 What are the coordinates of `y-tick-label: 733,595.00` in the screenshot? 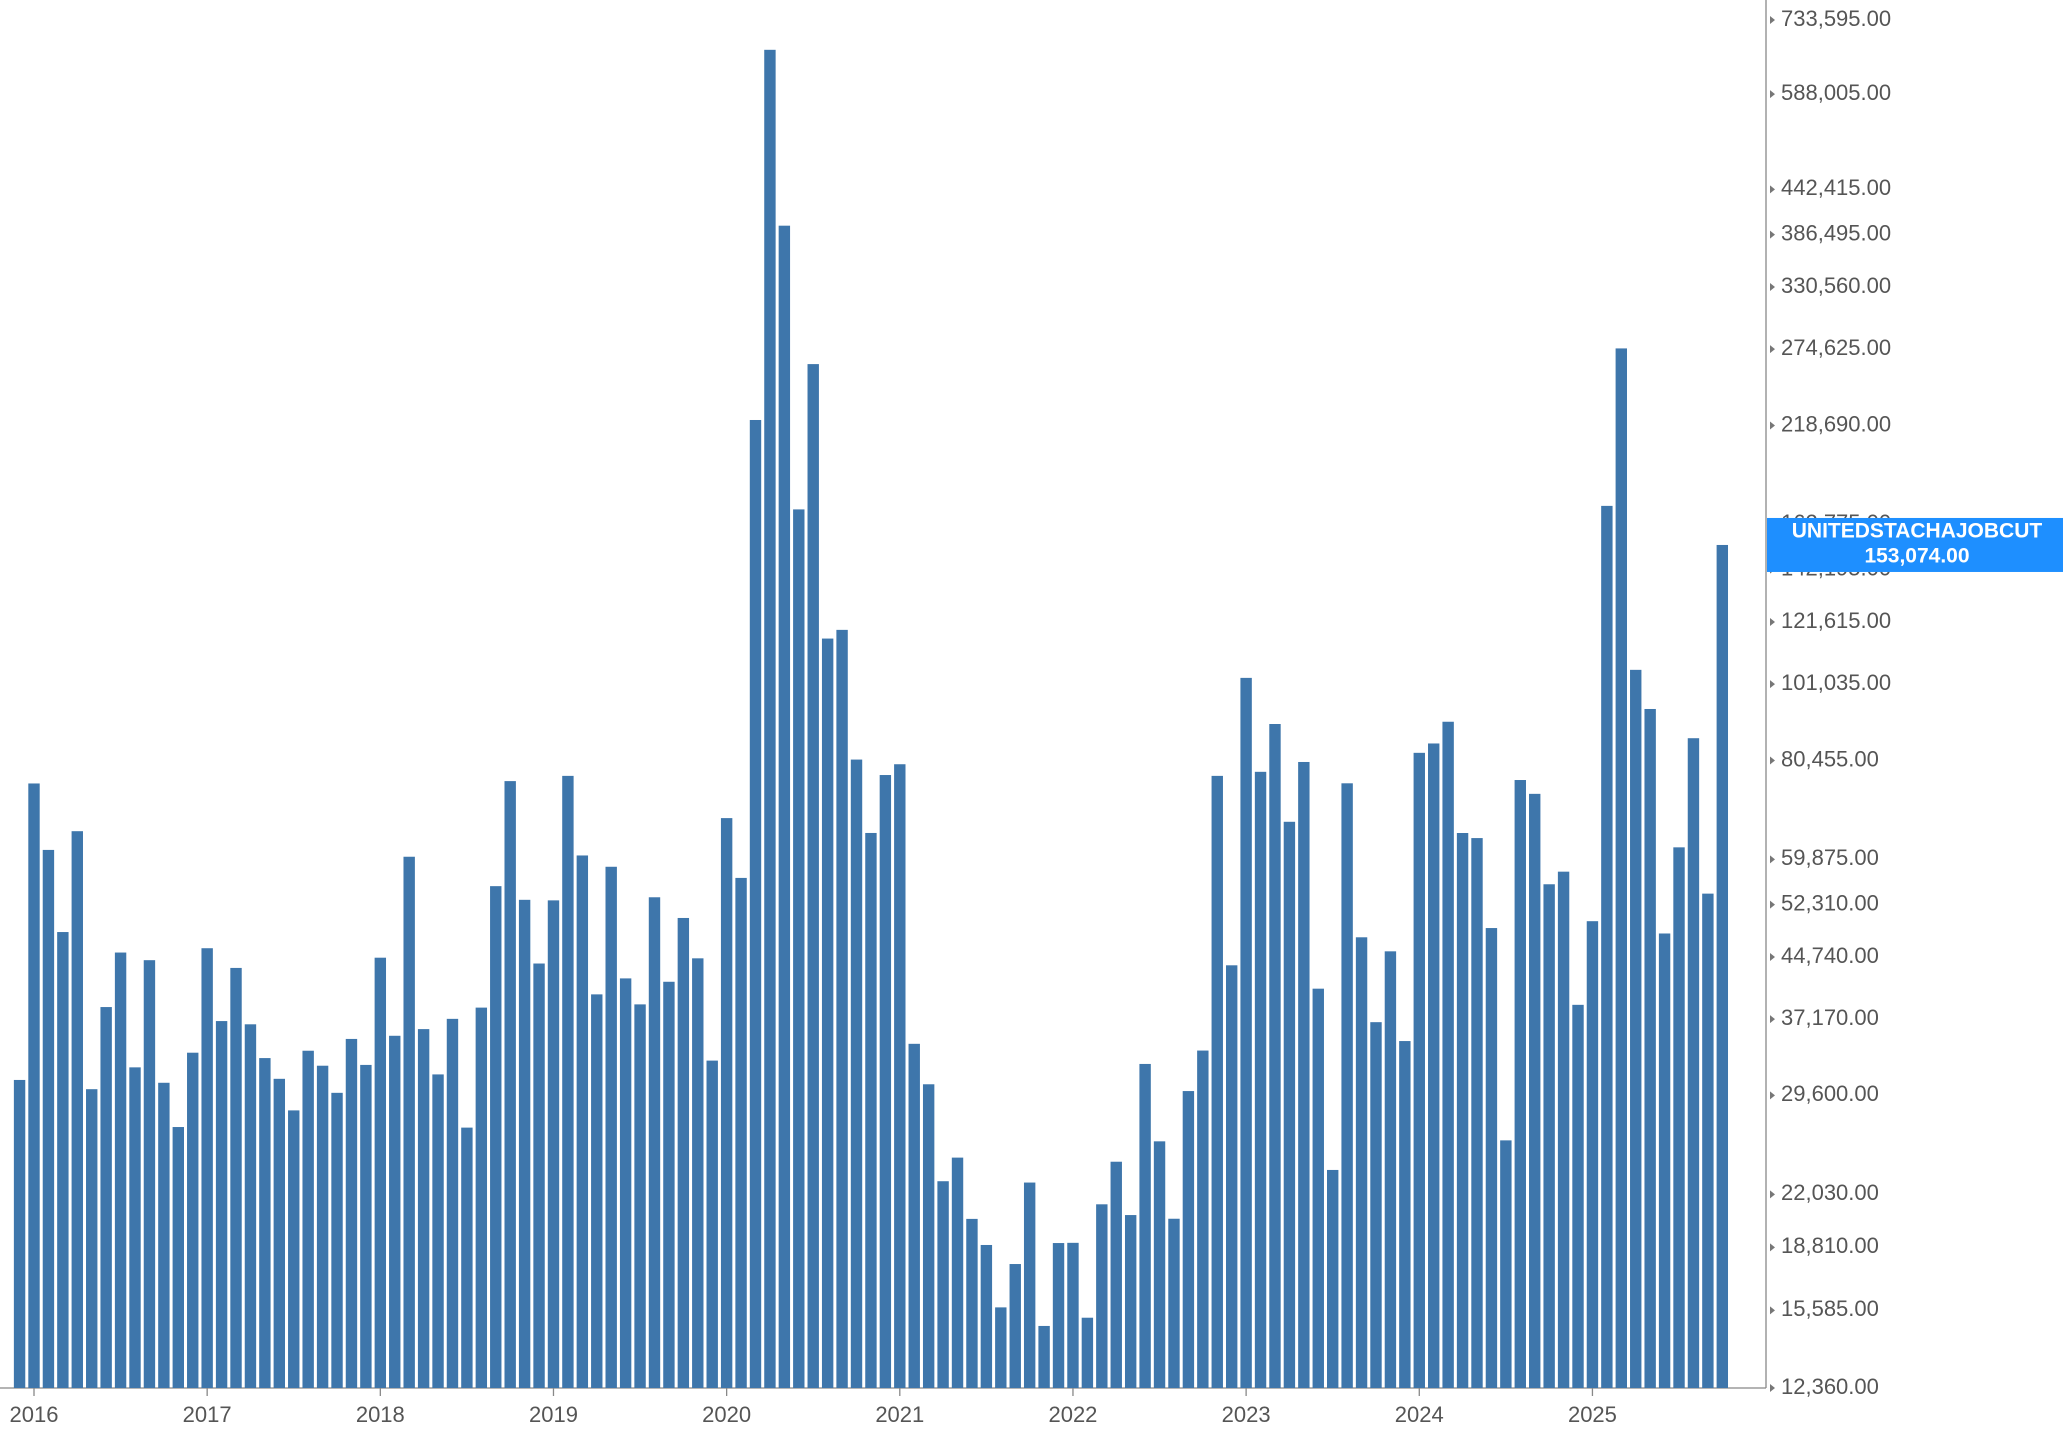 It's located at (1836, 18).